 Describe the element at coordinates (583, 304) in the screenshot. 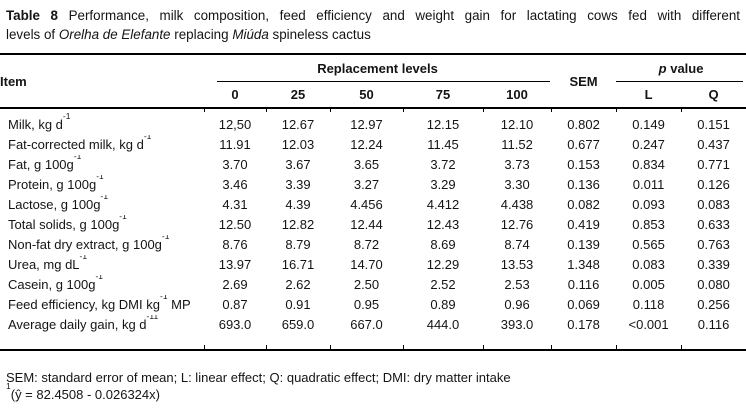

I see `cell-value: 0.069` at that location.